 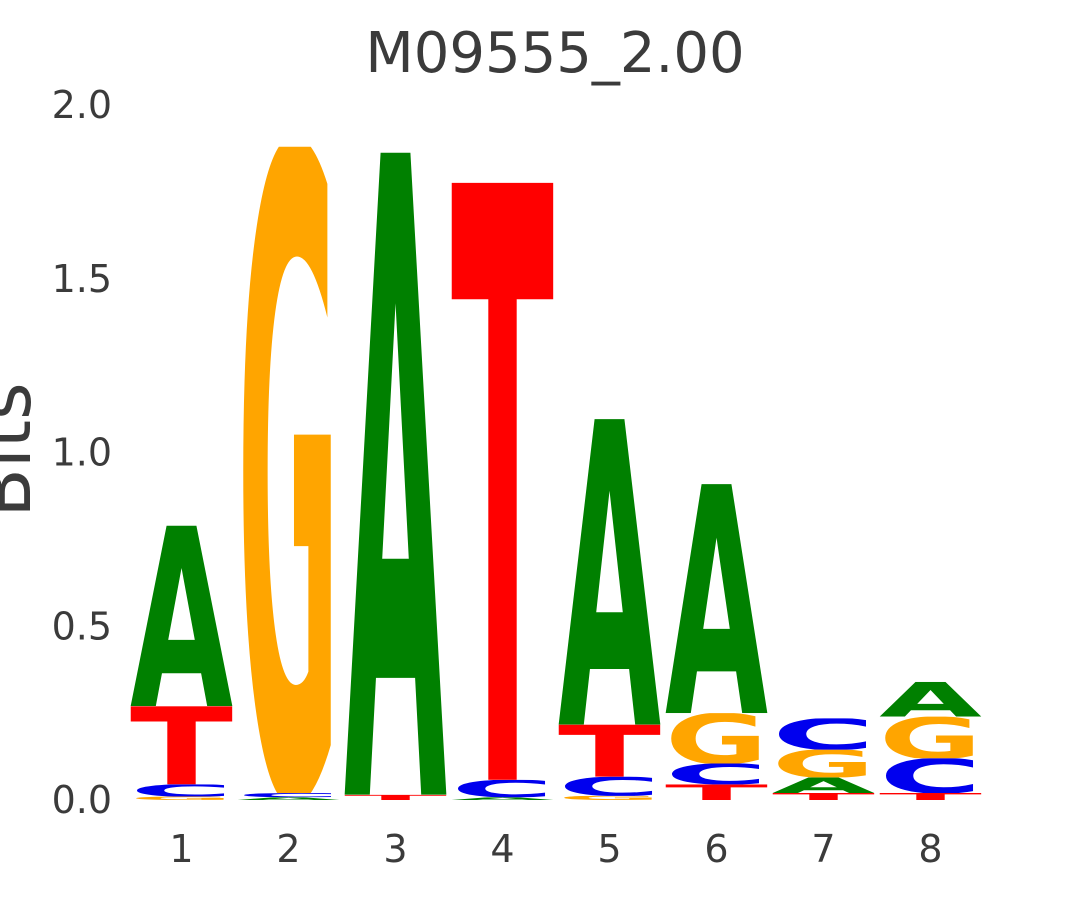 I want to click on logo-letter-C-pos6: C, so click(x=716, y=774).